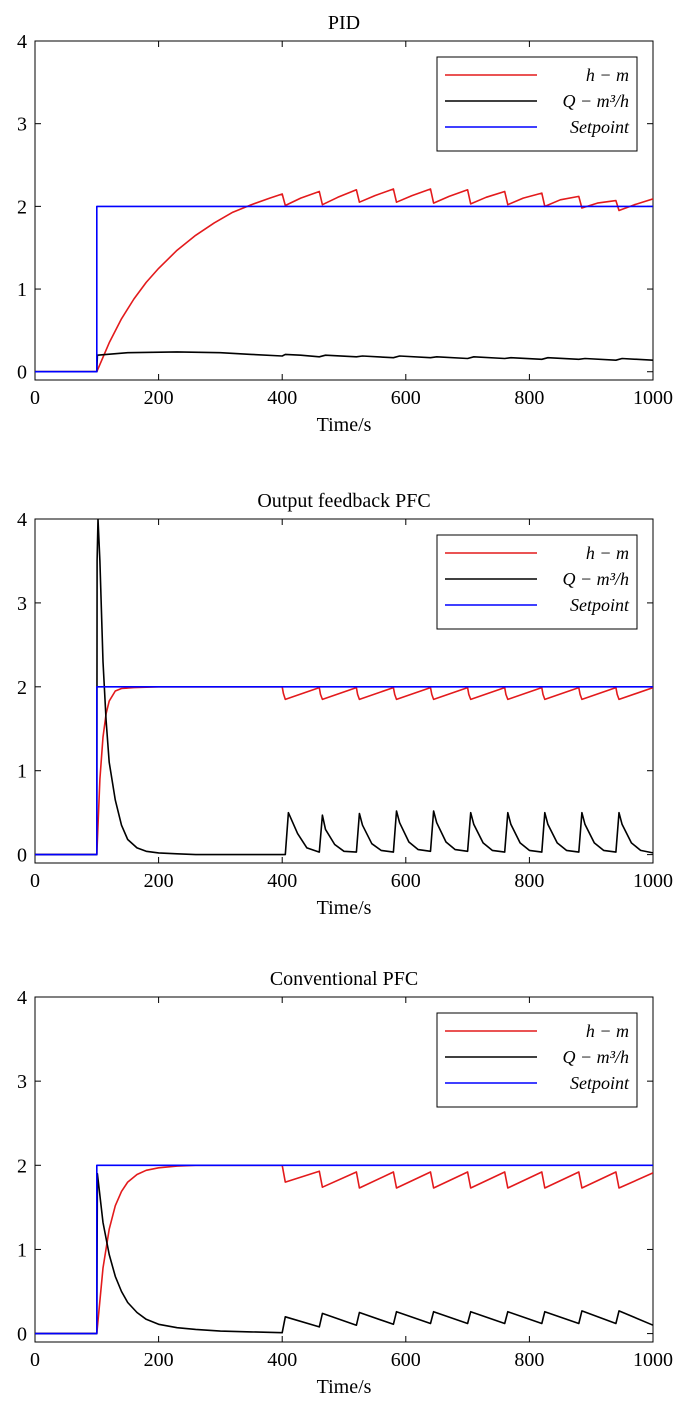  What do you see at coordinates (343, 501) in the screenshot?
I see `chart-title: Output feedback PFC` at bounding box center [343, 501].